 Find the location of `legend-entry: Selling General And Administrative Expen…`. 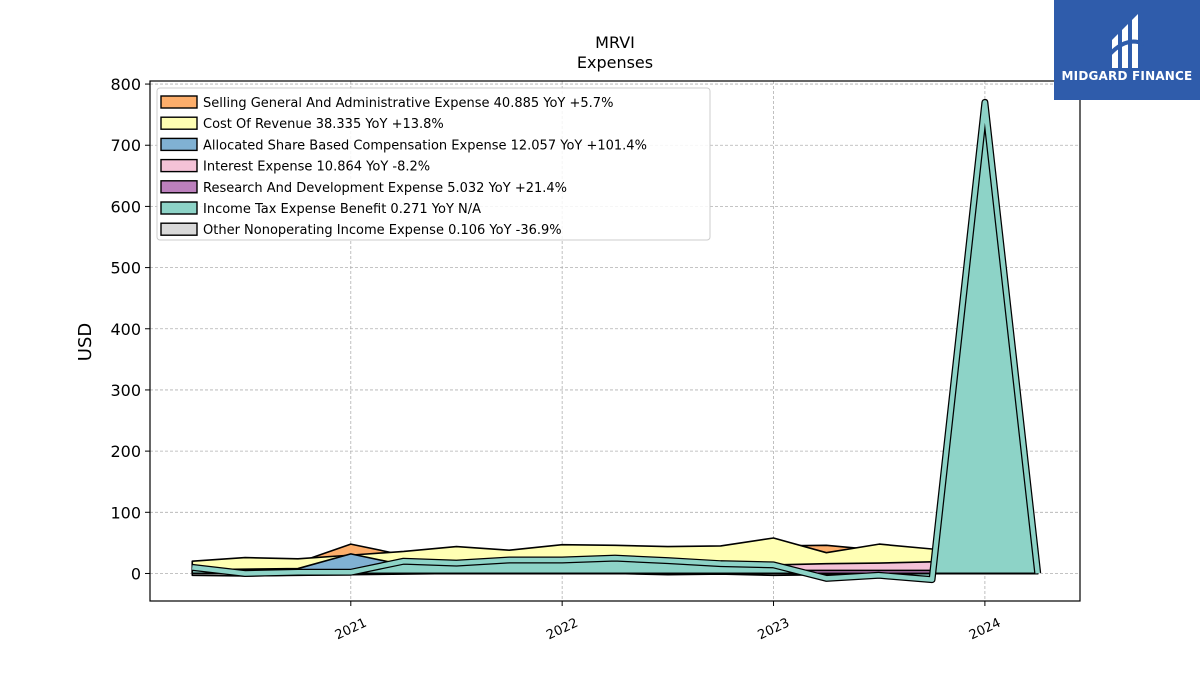

legend-entry: Selling General And Administrative Expen… is located at coordinates (408, 103).